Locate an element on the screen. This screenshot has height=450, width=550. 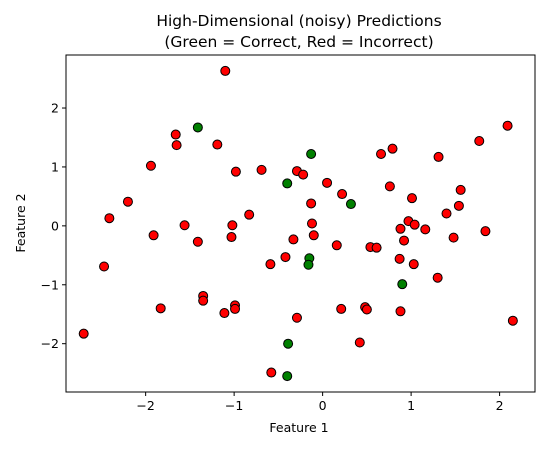
x-axis-label: Feature 1 is located at coordinates (298, 427).